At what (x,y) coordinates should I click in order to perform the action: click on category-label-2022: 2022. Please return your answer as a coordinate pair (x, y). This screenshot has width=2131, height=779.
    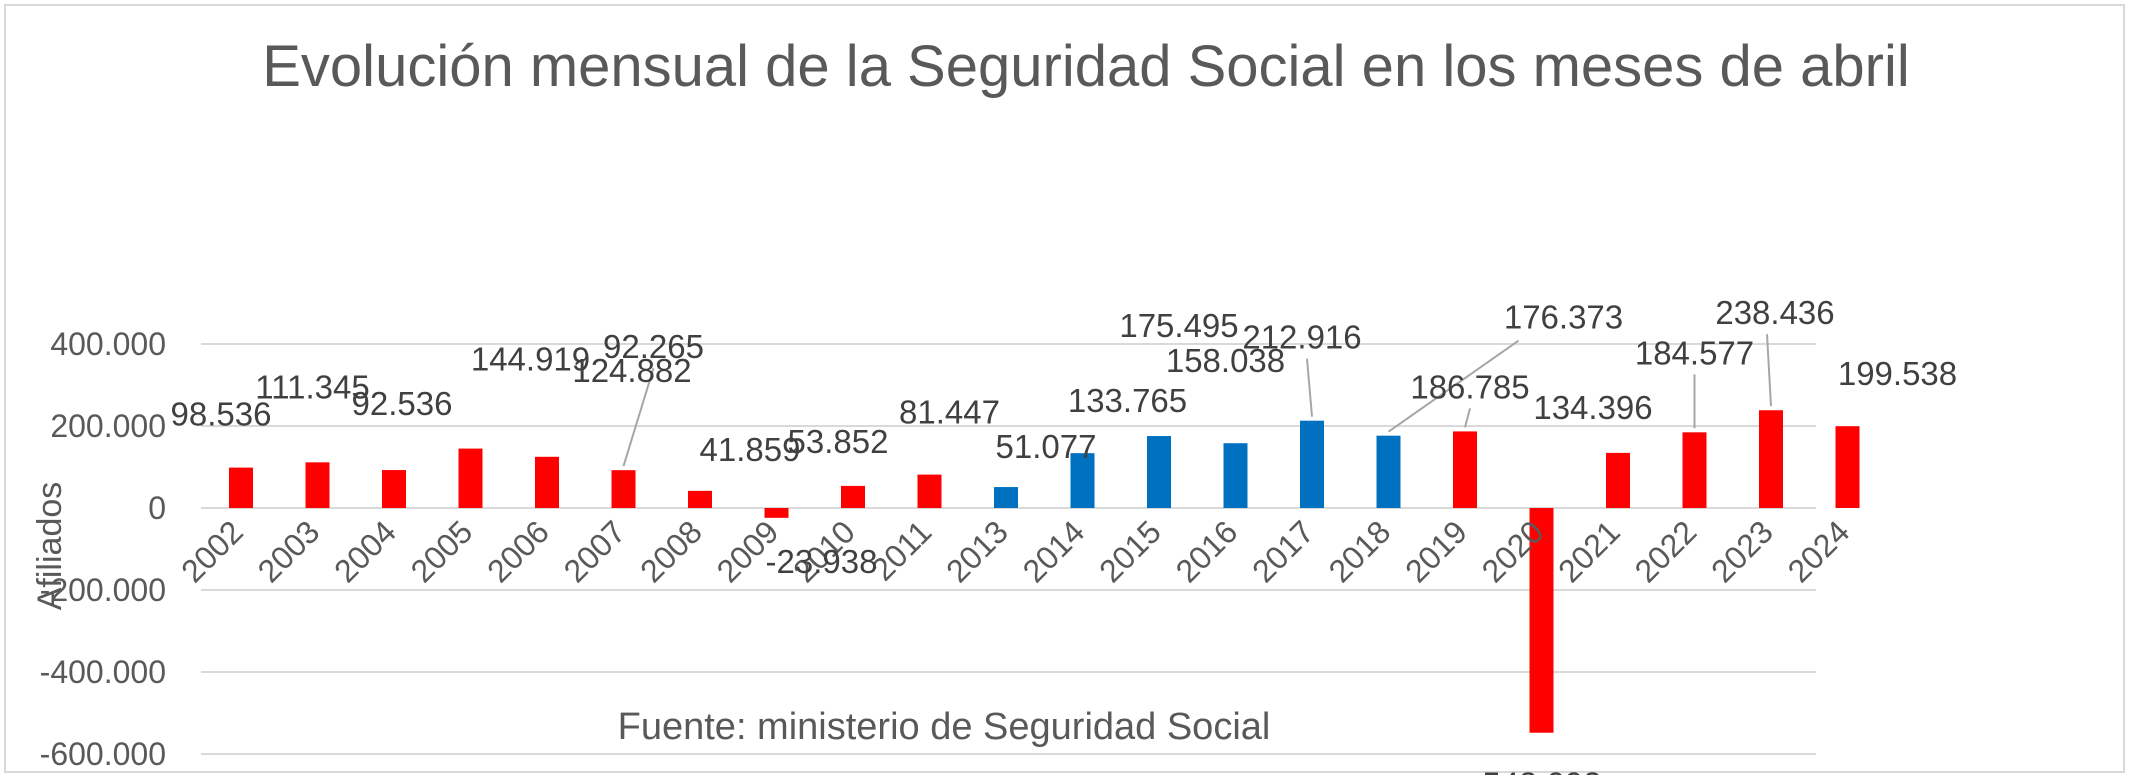
    Looking at the image, I should click on (1666, 551).